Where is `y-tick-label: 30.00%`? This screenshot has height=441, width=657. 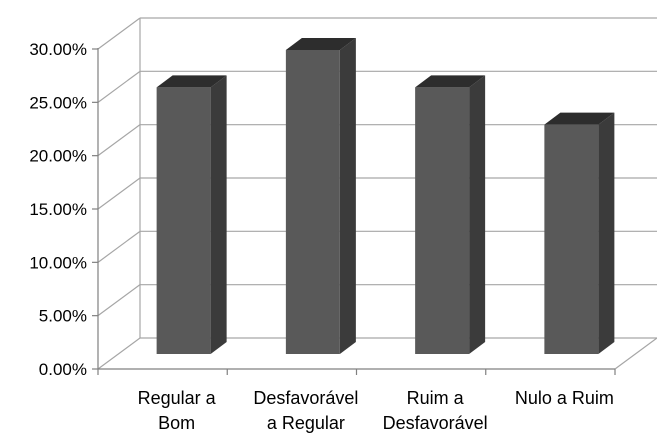 y-tick-label: 30.00% is located at coordinates (58, 49).